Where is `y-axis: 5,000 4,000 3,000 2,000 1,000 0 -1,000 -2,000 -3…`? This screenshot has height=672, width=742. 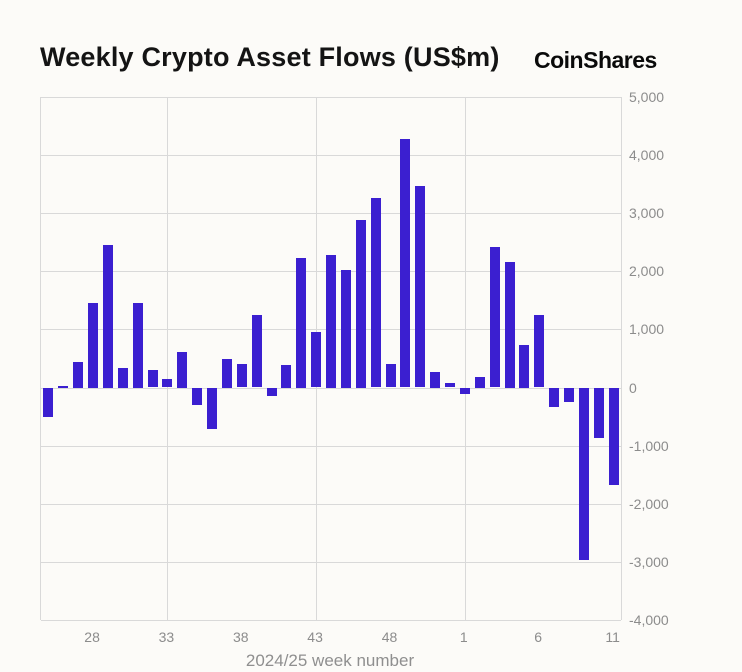
y-axis: 5,000 4,000 3,000 2,000 1,000 0 -1,000 -2,000 -3… is located at coordinates (669, 358).